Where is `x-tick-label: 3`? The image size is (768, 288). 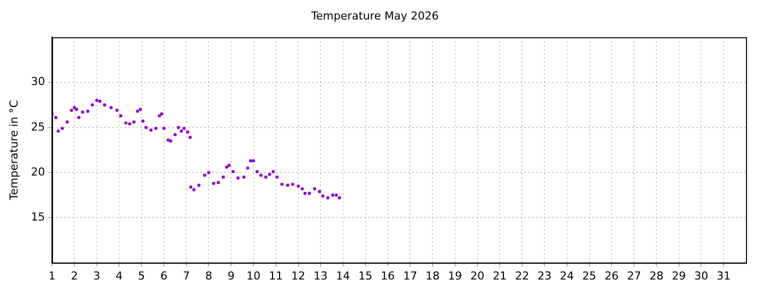 x-tick-label: 3 is located at coordinates (96, 275).